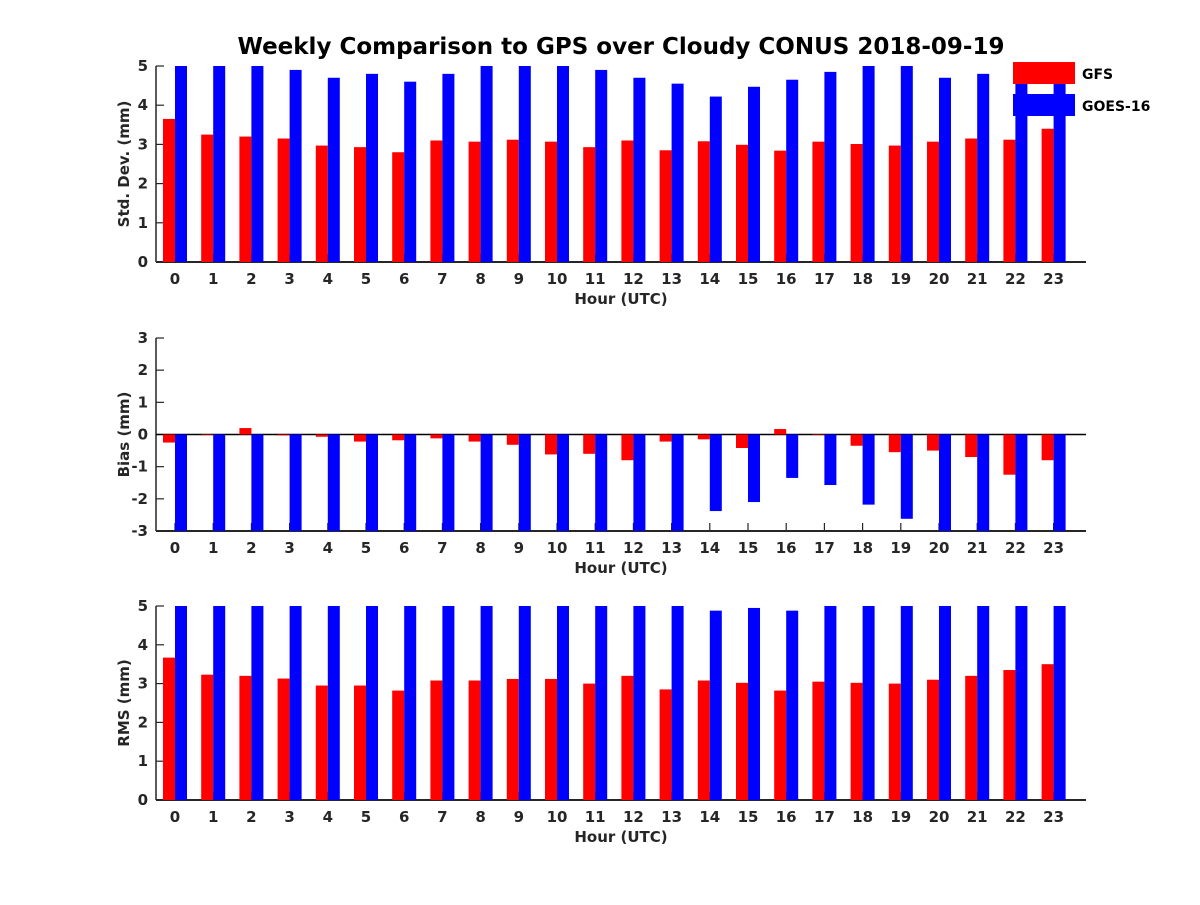 Image resolution: width=1200 pixels, height=905 pixels. Describe the element at coordinates (139, 531) in the screenshot. I see `y-tick-label: -3` at that location.